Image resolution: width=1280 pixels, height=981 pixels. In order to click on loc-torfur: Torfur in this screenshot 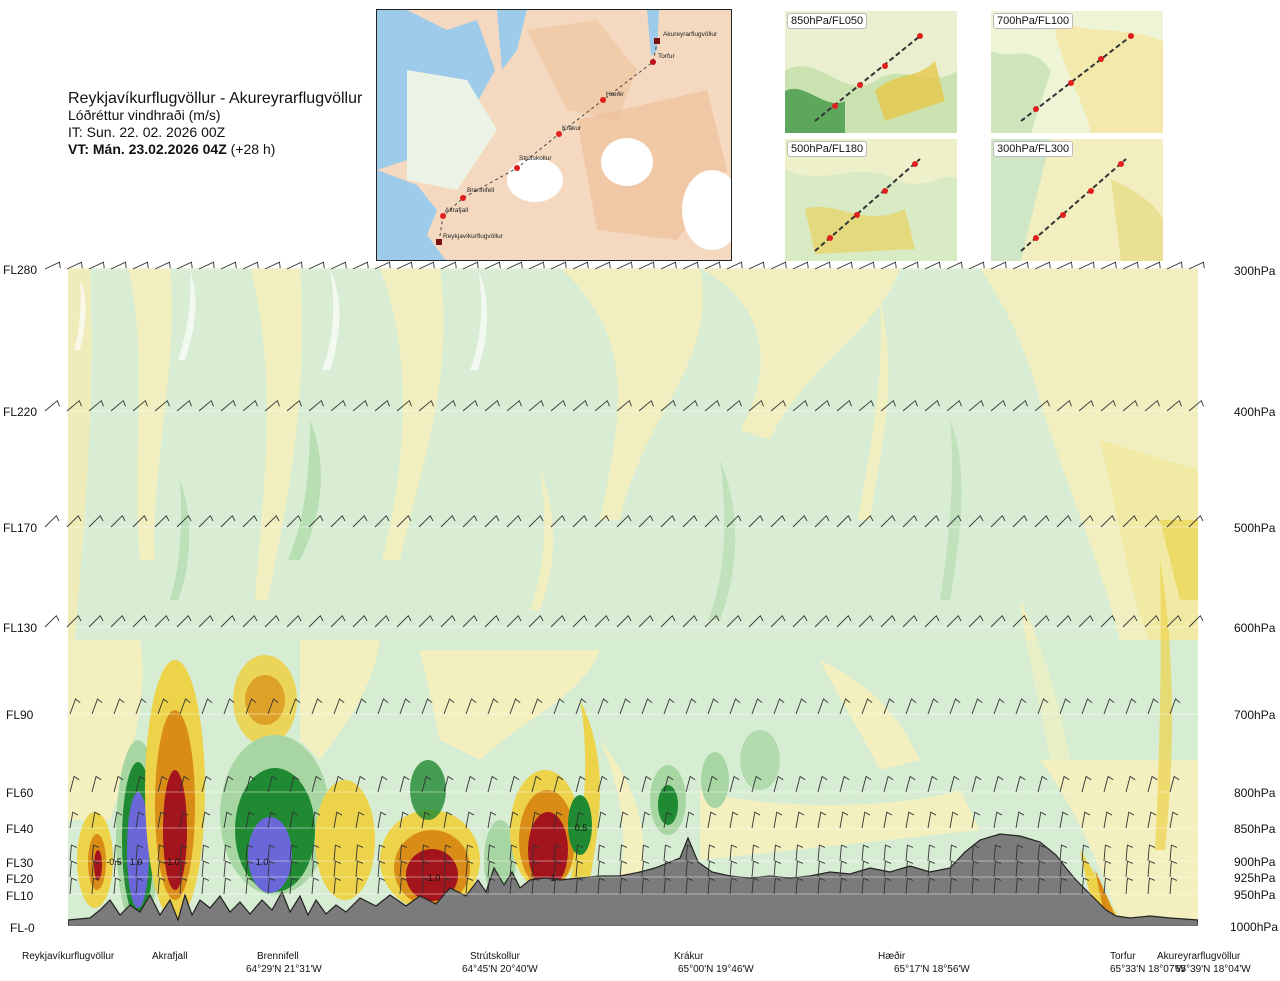, I will do `click(1123, 956)`.